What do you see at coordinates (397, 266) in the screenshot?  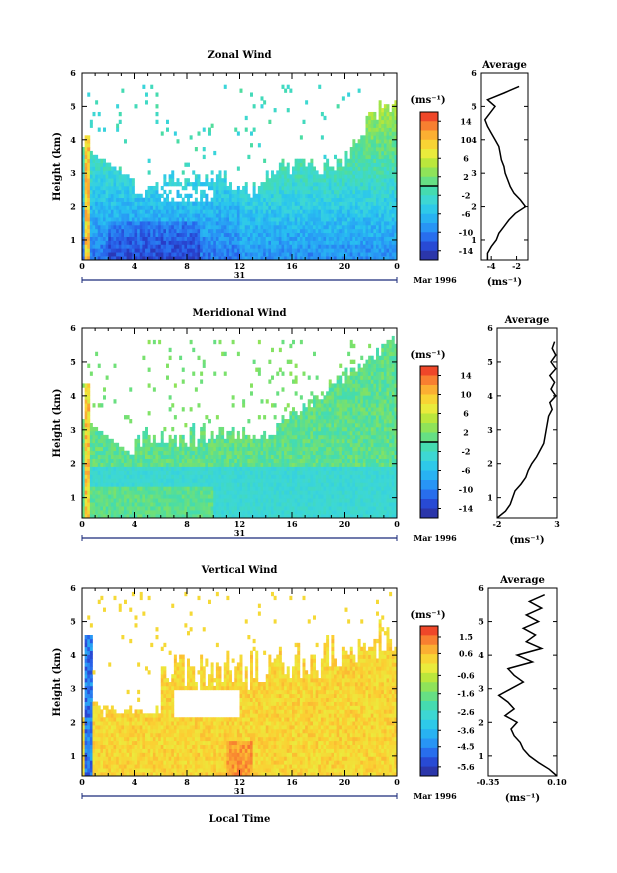 I see `x-tick-label: 0` at bounding box center [397, 266].